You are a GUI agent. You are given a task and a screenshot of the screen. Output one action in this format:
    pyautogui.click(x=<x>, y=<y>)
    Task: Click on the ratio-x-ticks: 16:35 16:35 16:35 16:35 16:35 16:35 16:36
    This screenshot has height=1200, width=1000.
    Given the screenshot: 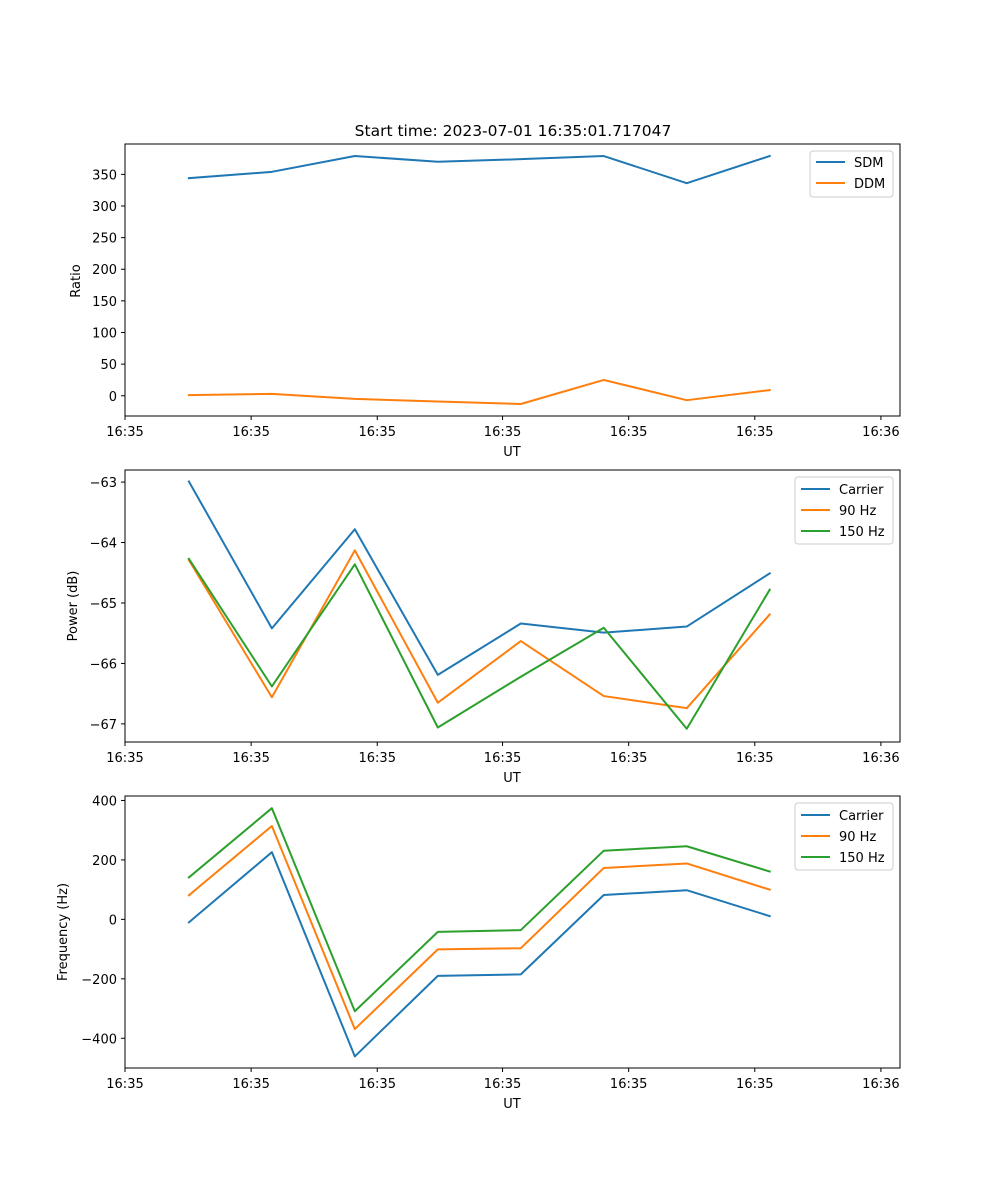 What is the action you would take?
    pyautogui.click(x=503, y=428)
    